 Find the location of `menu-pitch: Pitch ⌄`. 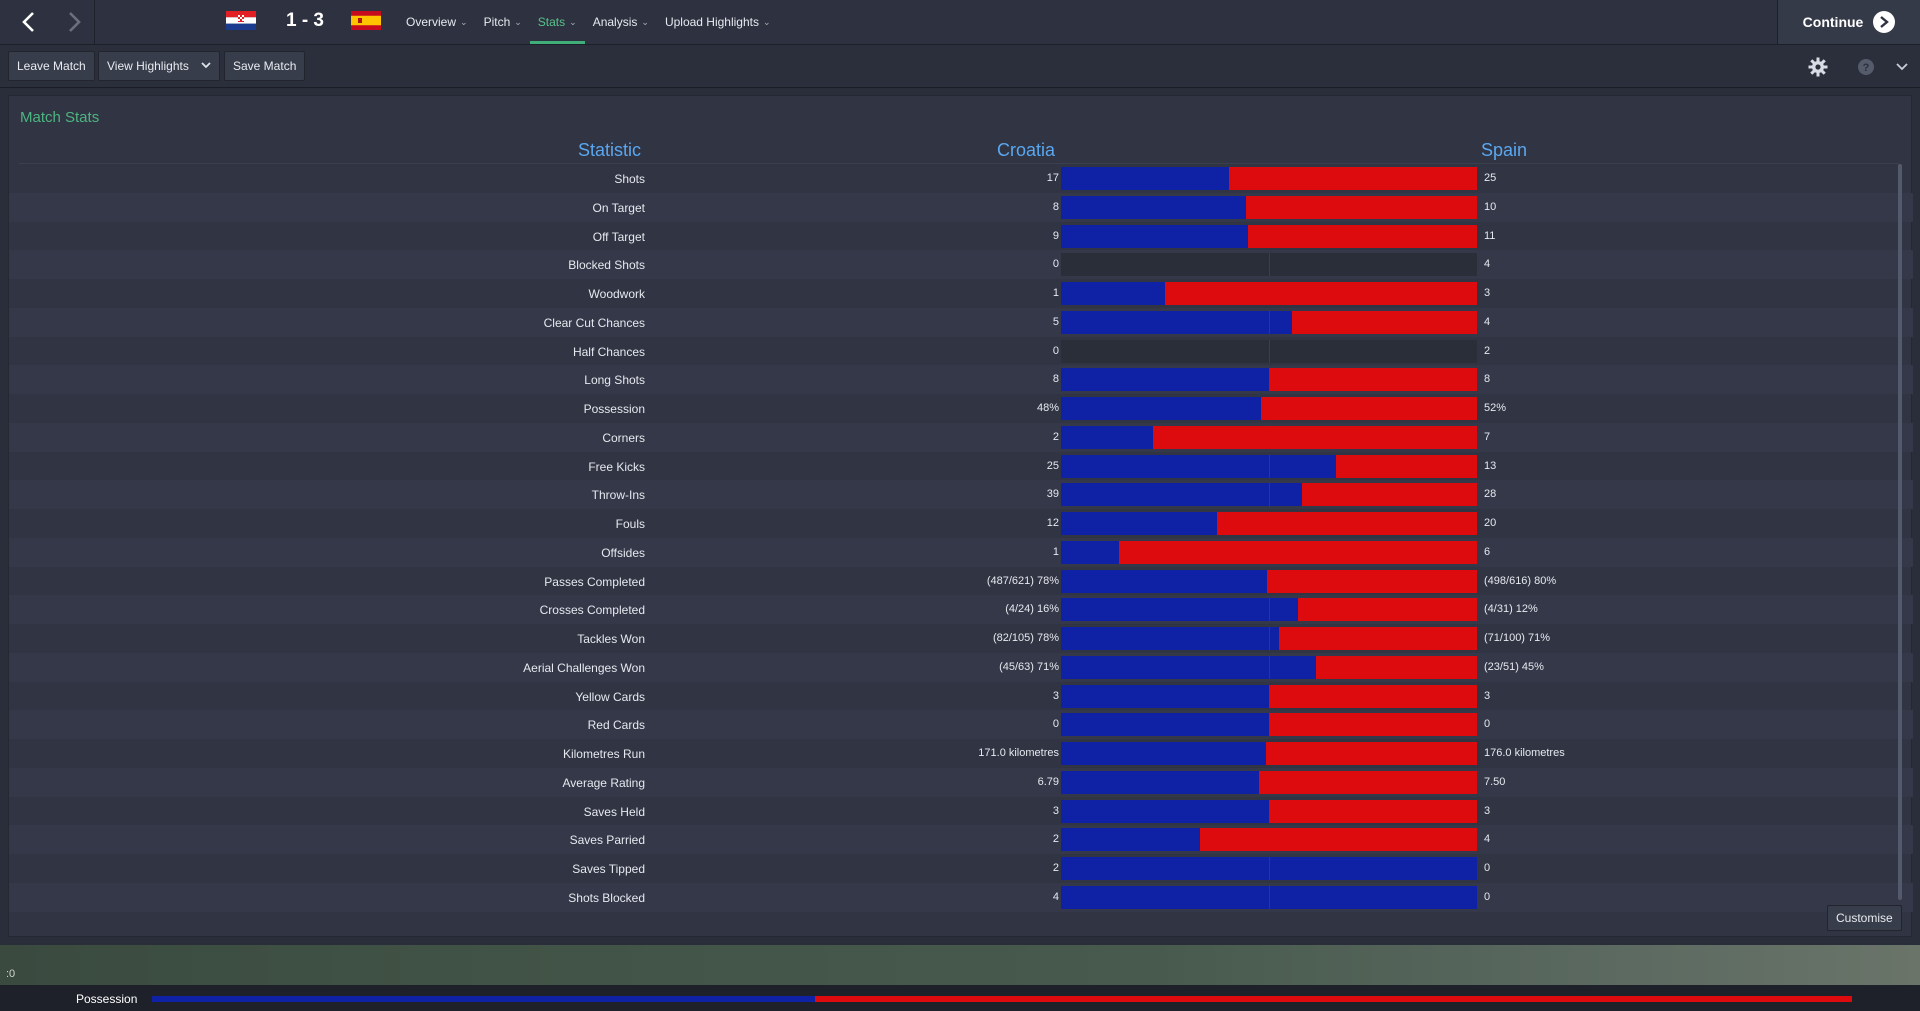

menu-pitch: Pitch ⌄ is located at coordinates (502, 22).